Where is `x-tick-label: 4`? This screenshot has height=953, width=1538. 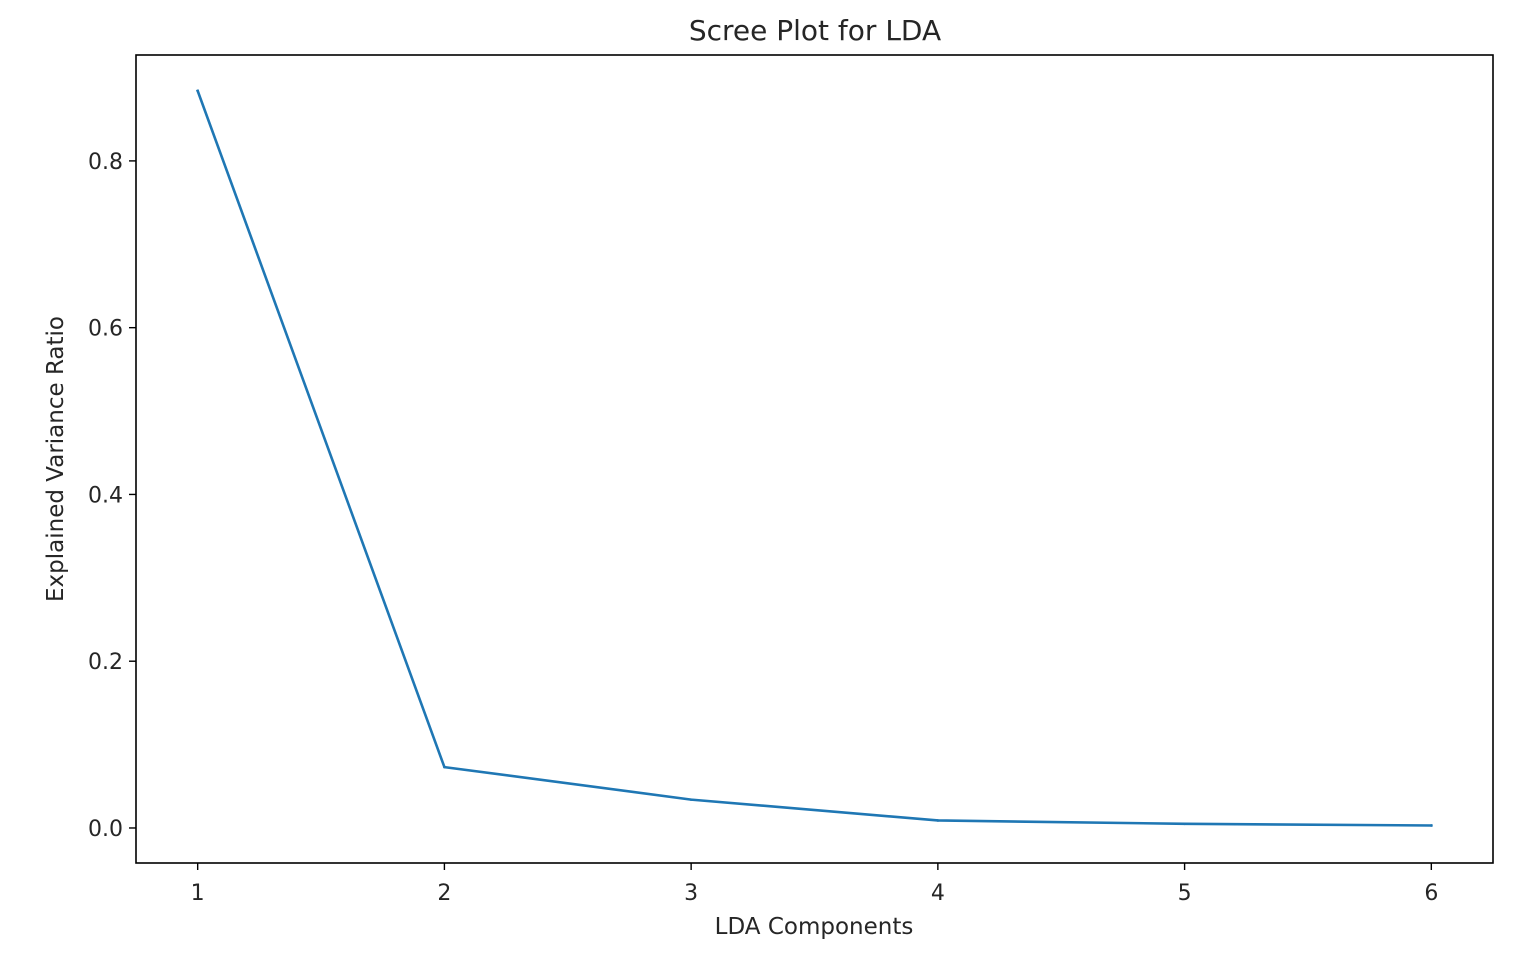 x-tick-label: 4 is located at coordinates (938, 893).